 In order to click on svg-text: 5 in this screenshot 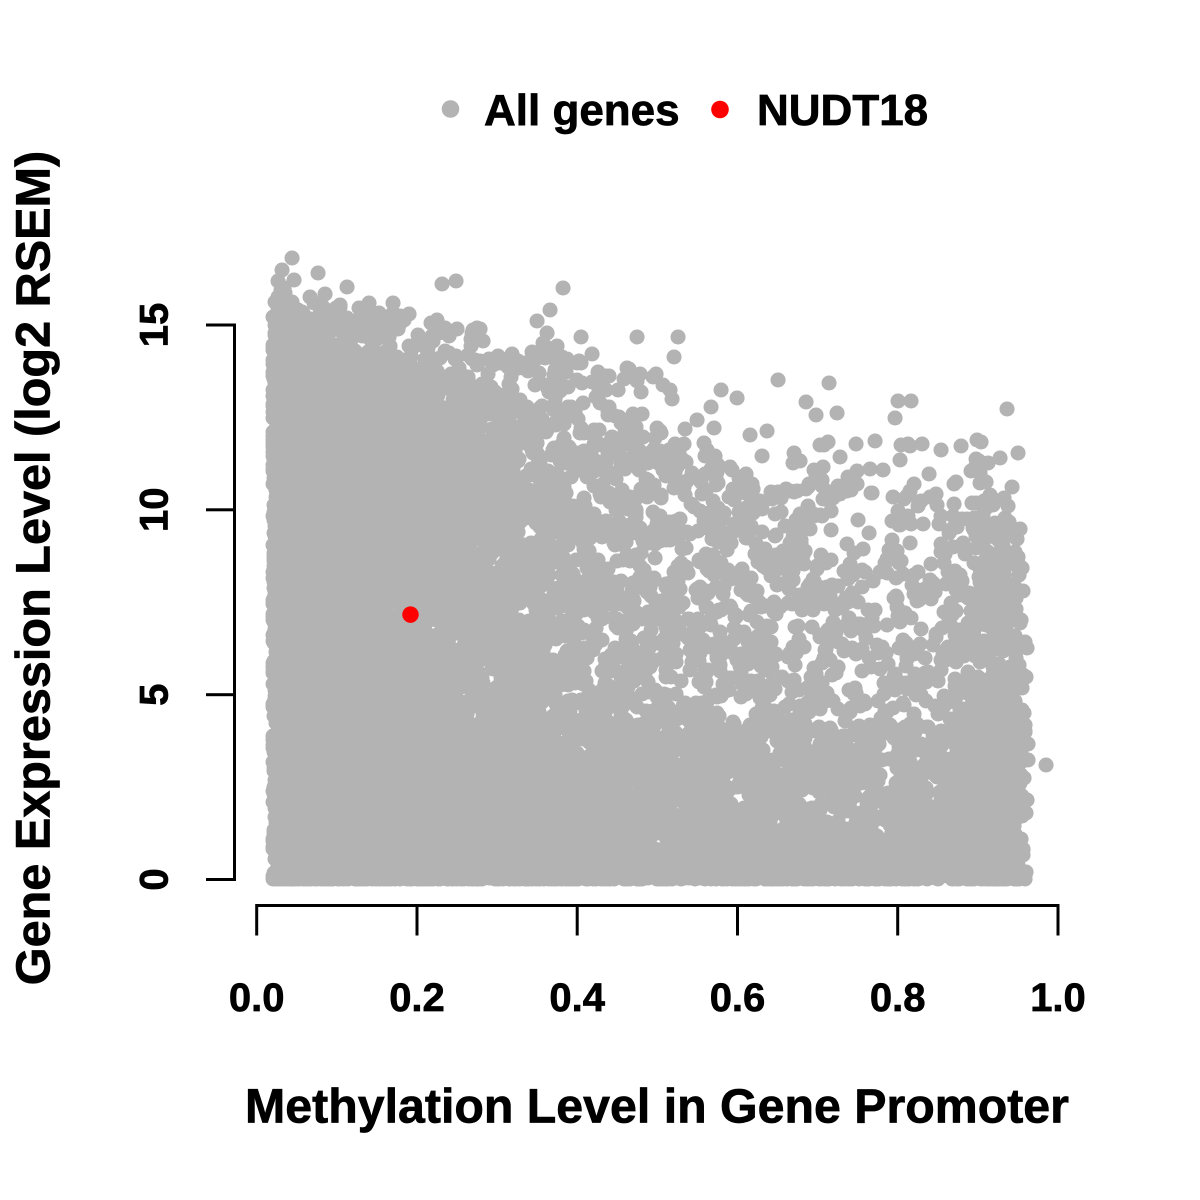, I will do `click(155, 695)`.